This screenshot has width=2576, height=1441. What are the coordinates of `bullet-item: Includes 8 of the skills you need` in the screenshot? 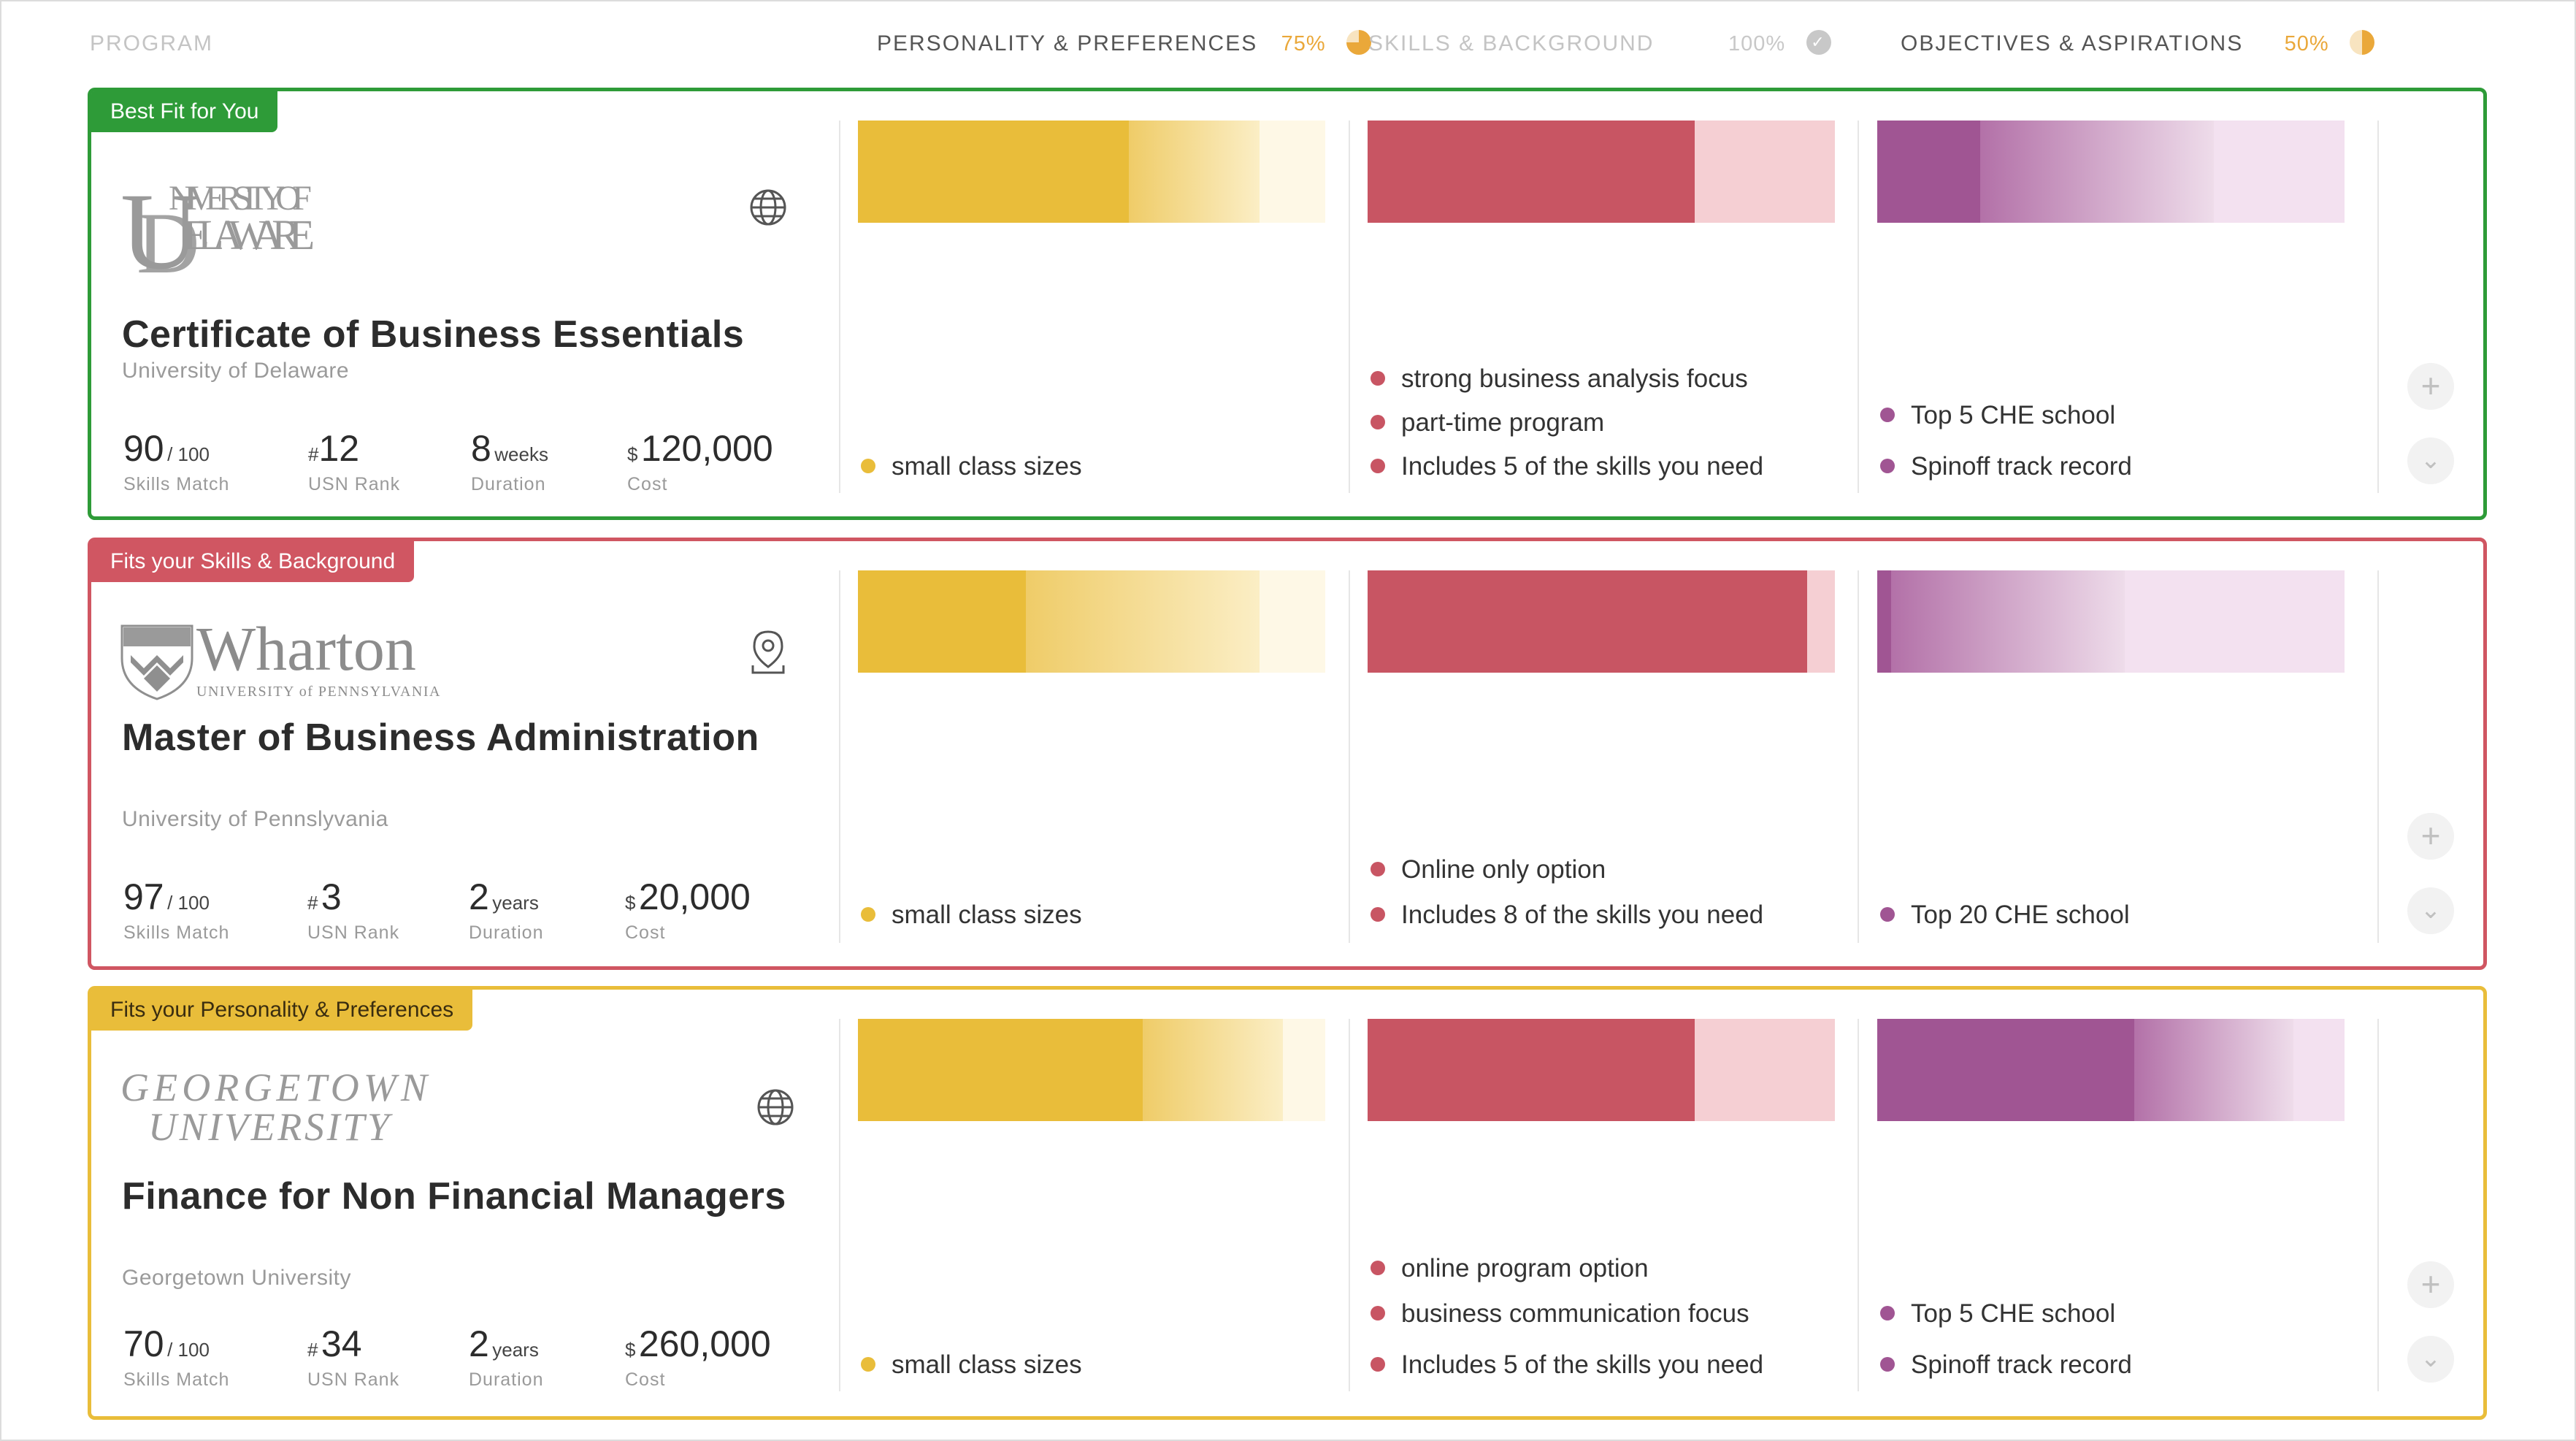 It's located at (1567, 915).